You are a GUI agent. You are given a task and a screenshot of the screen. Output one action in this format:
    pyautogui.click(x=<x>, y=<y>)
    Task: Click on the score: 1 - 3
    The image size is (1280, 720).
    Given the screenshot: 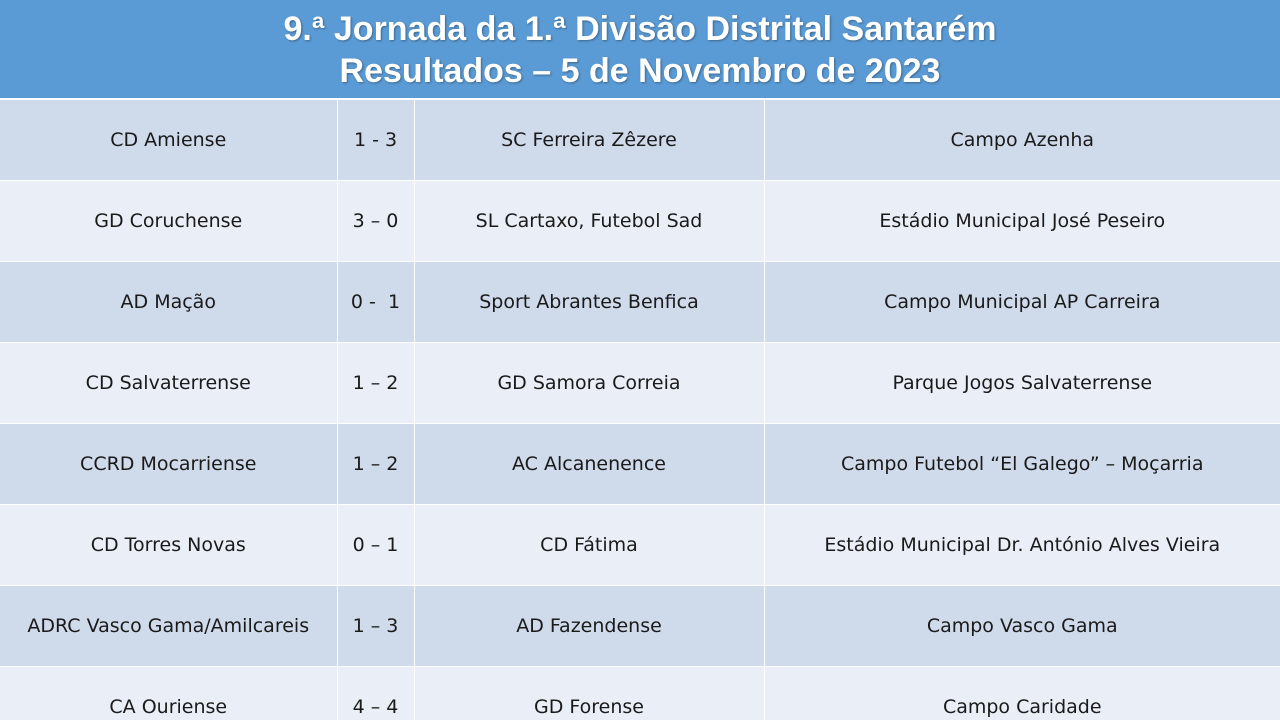 What is the action you would take?
    pyautogui.click(x=376, y=140)
    